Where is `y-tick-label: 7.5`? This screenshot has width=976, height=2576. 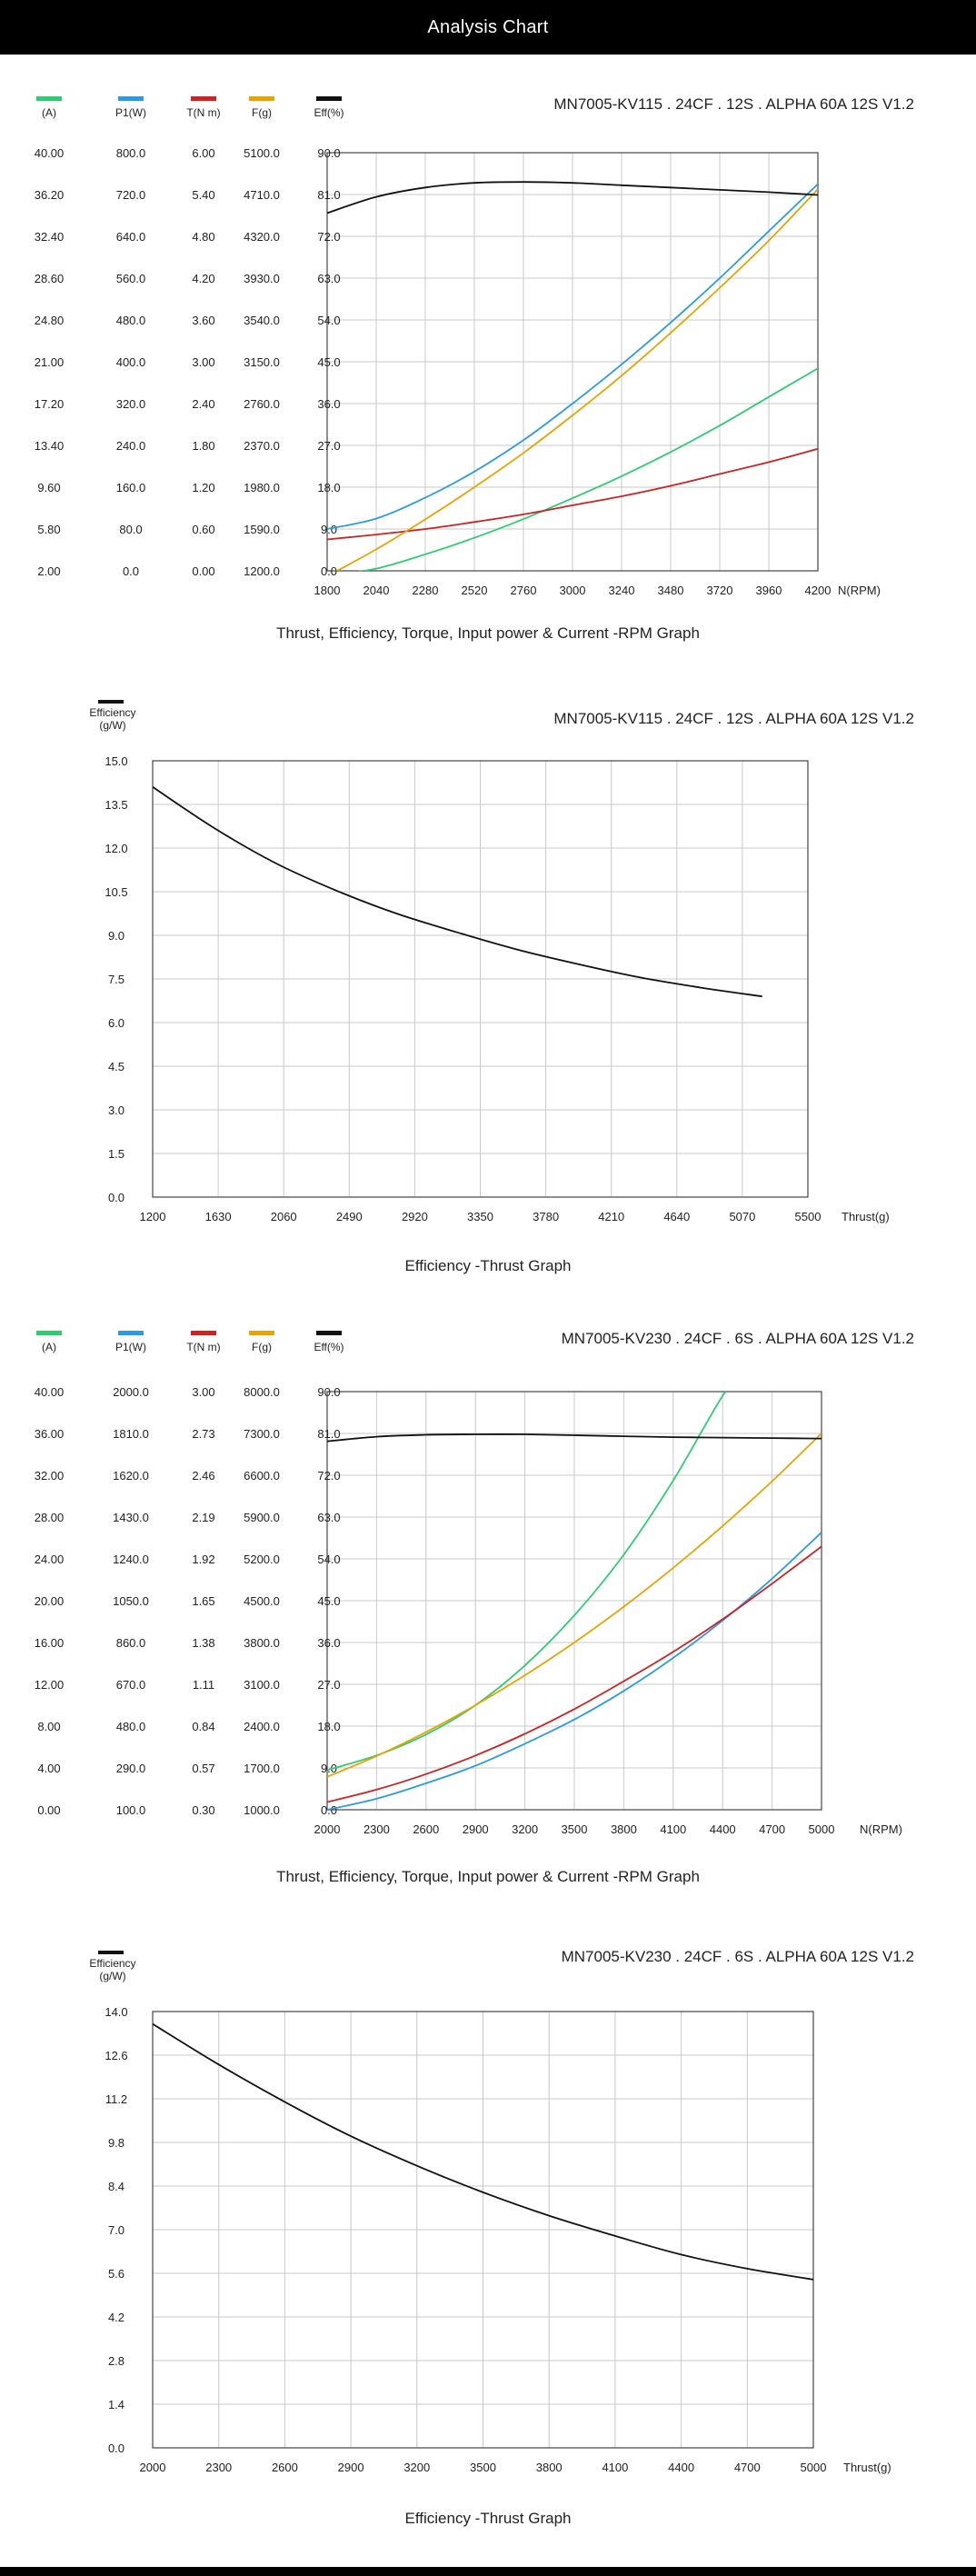 y-tick-label: 7.5 is located at coordinates (116, 979).